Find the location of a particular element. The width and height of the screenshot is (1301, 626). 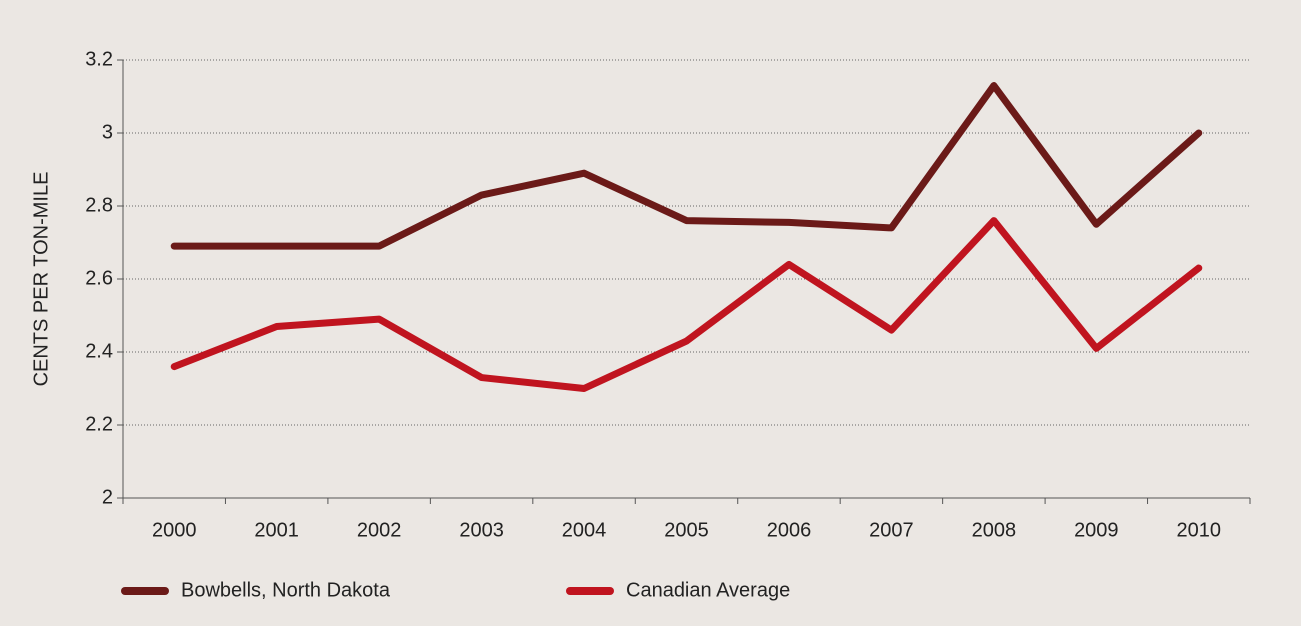

y-tick-label: 3.2 is located at coordinates (99, 59).